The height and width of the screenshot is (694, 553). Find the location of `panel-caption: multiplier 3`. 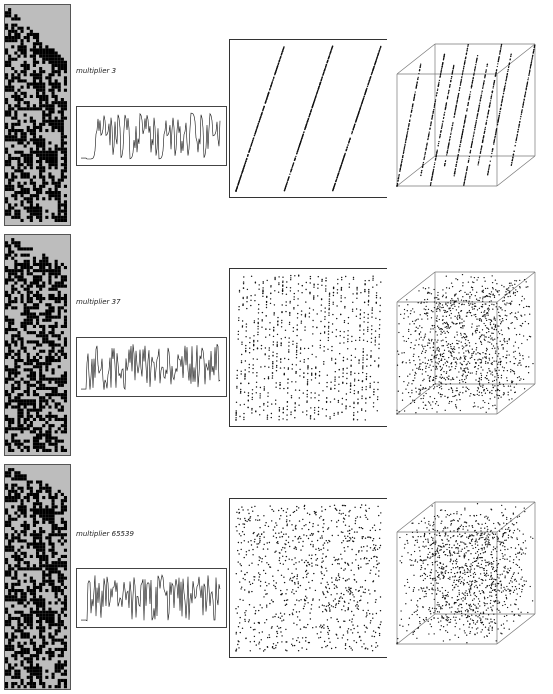

panel-caption: multiplier 3 is located at coordinates (96, 71).